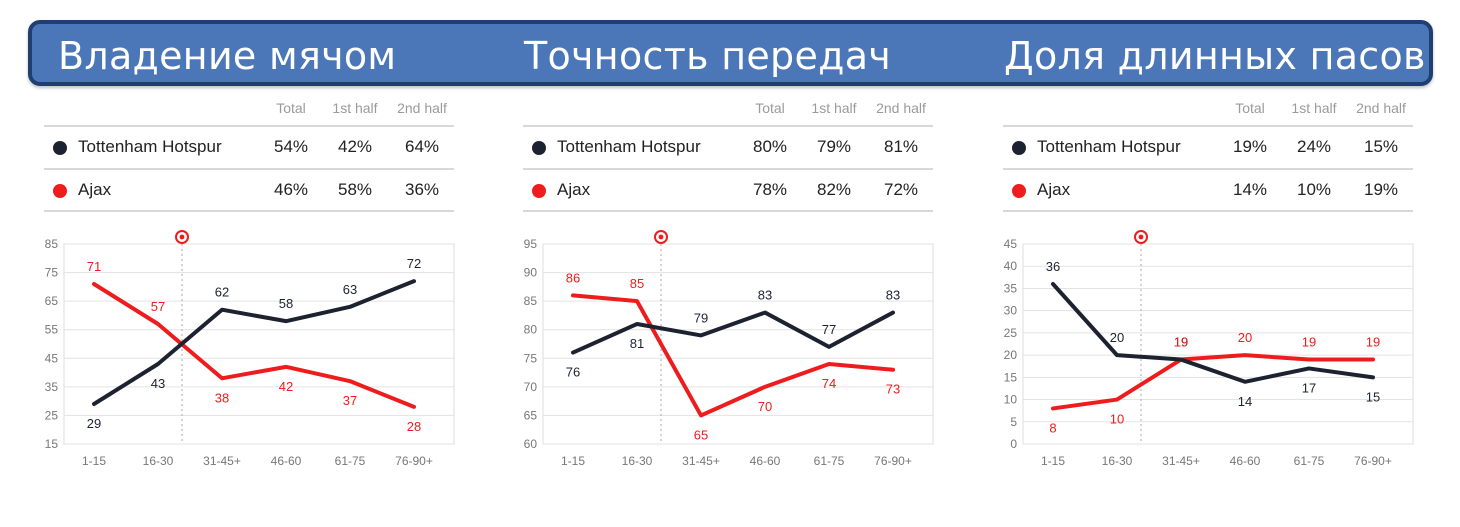 The image size is (1460, 527). What do you see at coordinates (531, 330) in the screenshot?
I see `y-tick-label: 80` at bounding box center [531, 330].